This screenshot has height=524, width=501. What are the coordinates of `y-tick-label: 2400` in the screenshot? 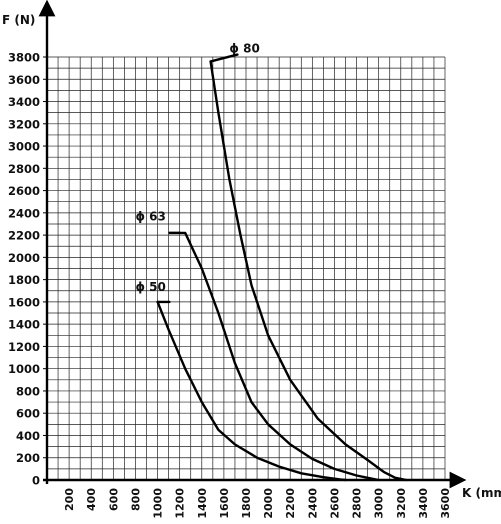 It's located at (24, 213).